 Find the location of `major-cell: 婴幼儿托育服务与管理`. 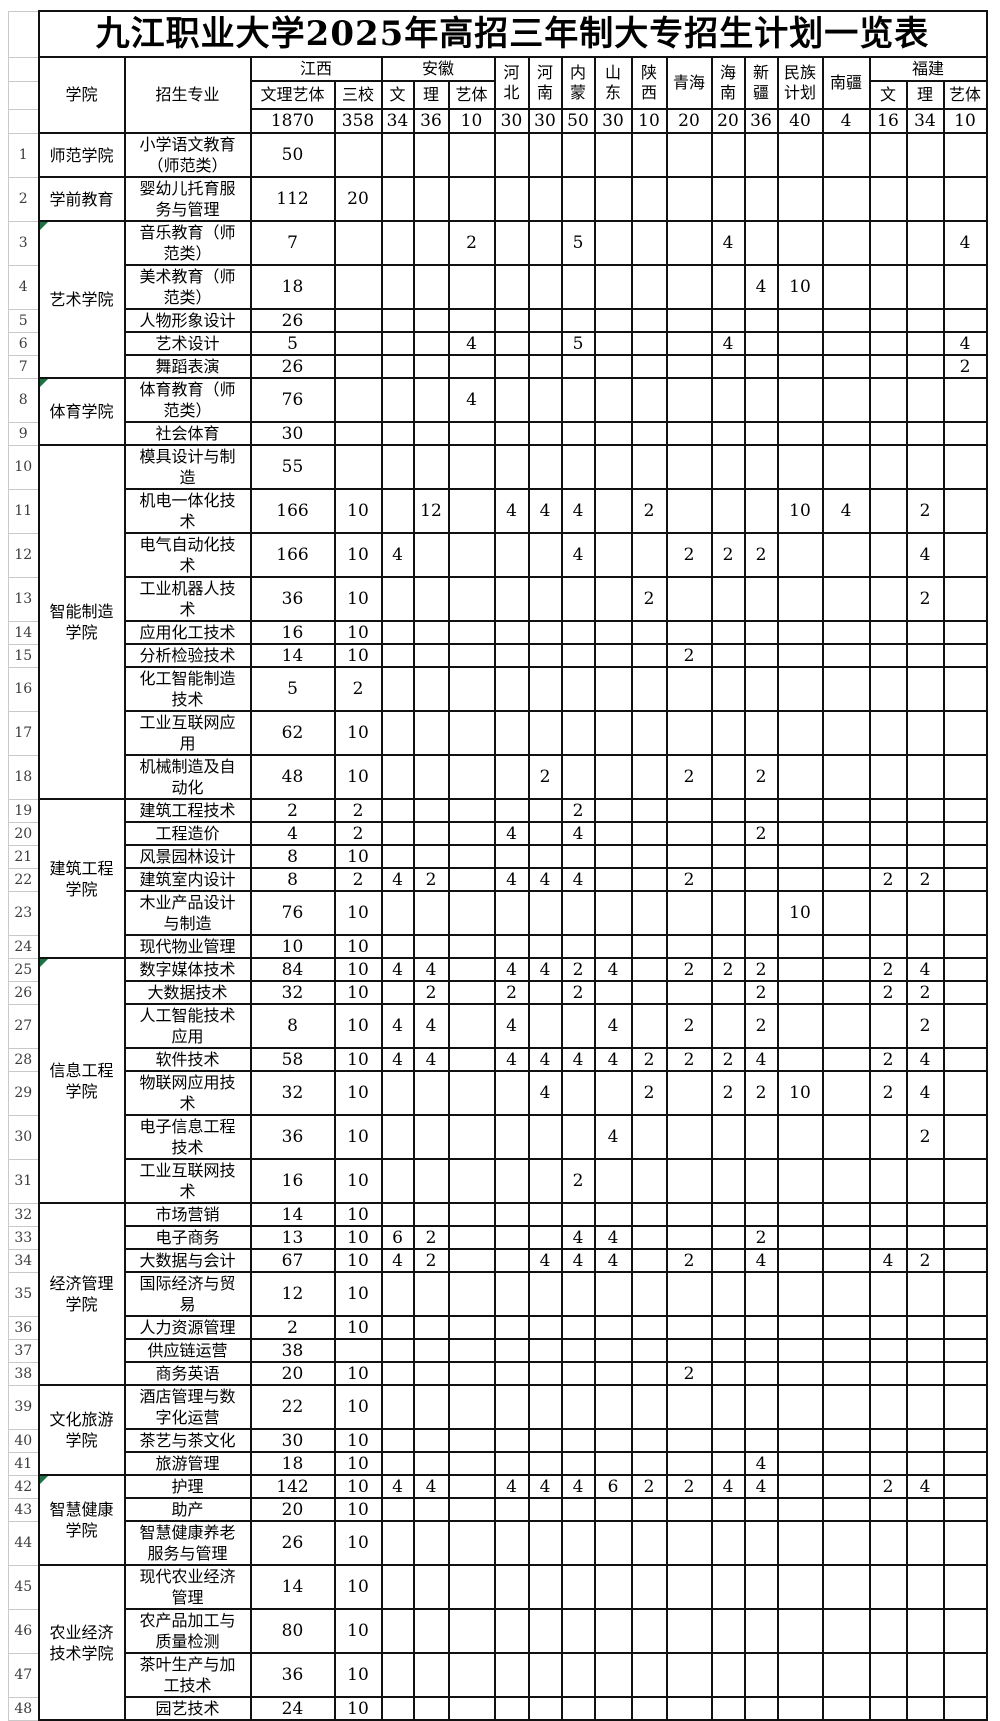

major-cell: 婴幼儿托育服务与管理 is located at coordinates (187, 199).